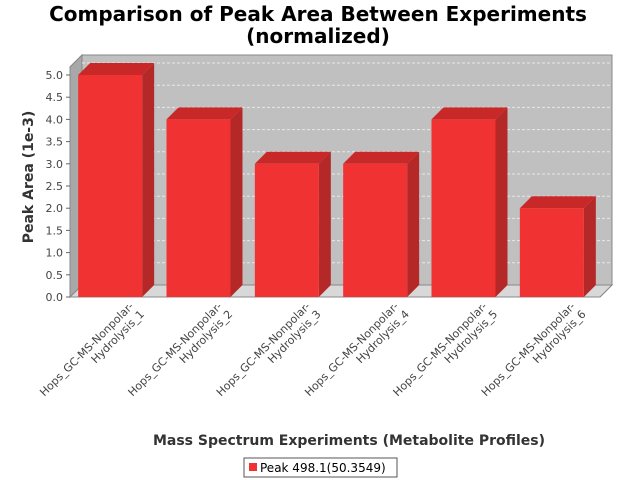 The image size is (640, 480). What do you see at coordinates (55, 119) in the screenshot?
I see `y-tick-label: 4.0` at bounding box center [55, 119].